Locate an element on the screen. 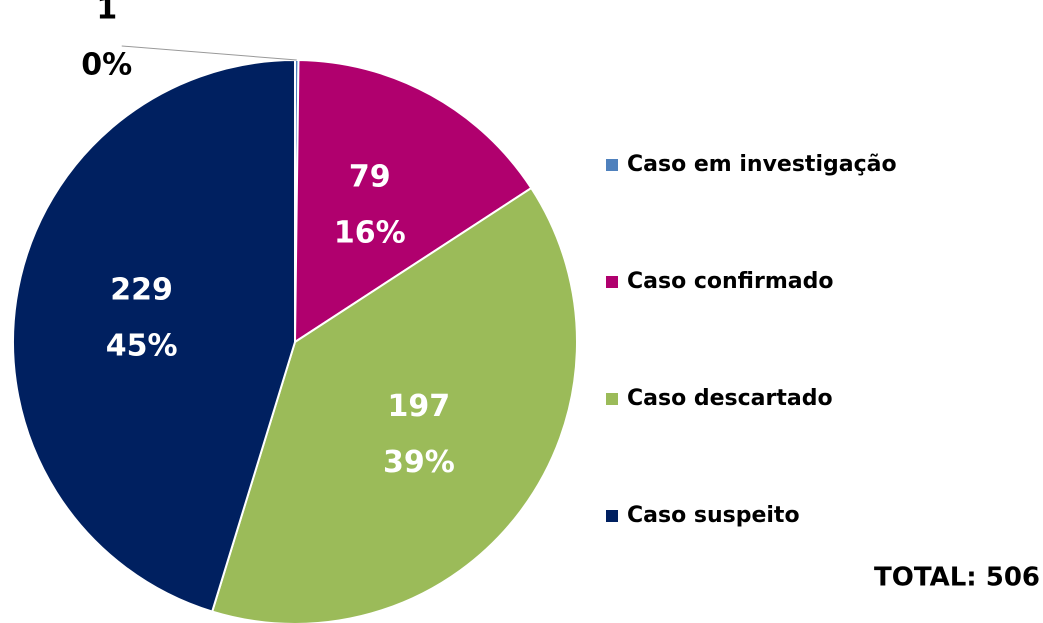 This screenshot has height=623, width=1043. percent-label: 0% is located at coordinates (106, 65).